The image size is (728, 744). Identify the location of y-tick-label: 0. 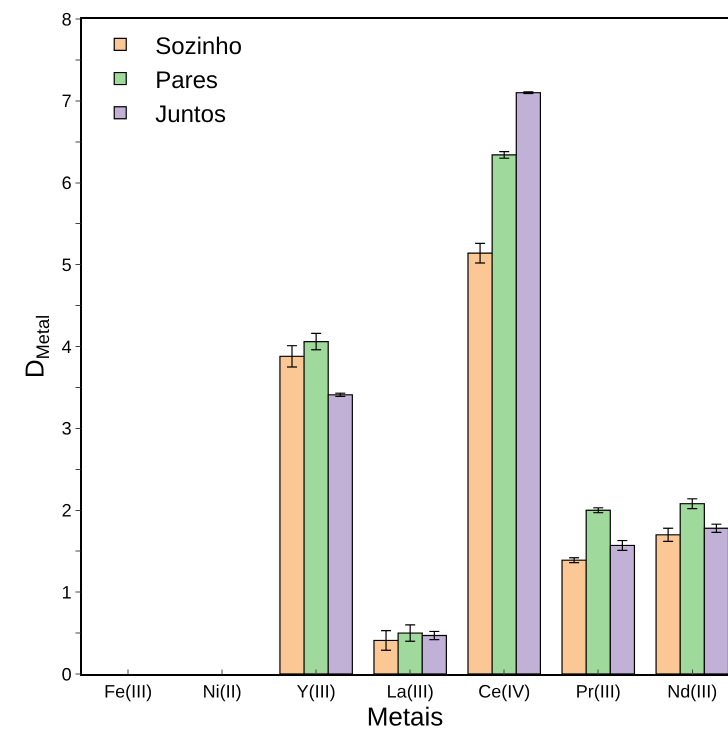
(67, 674).